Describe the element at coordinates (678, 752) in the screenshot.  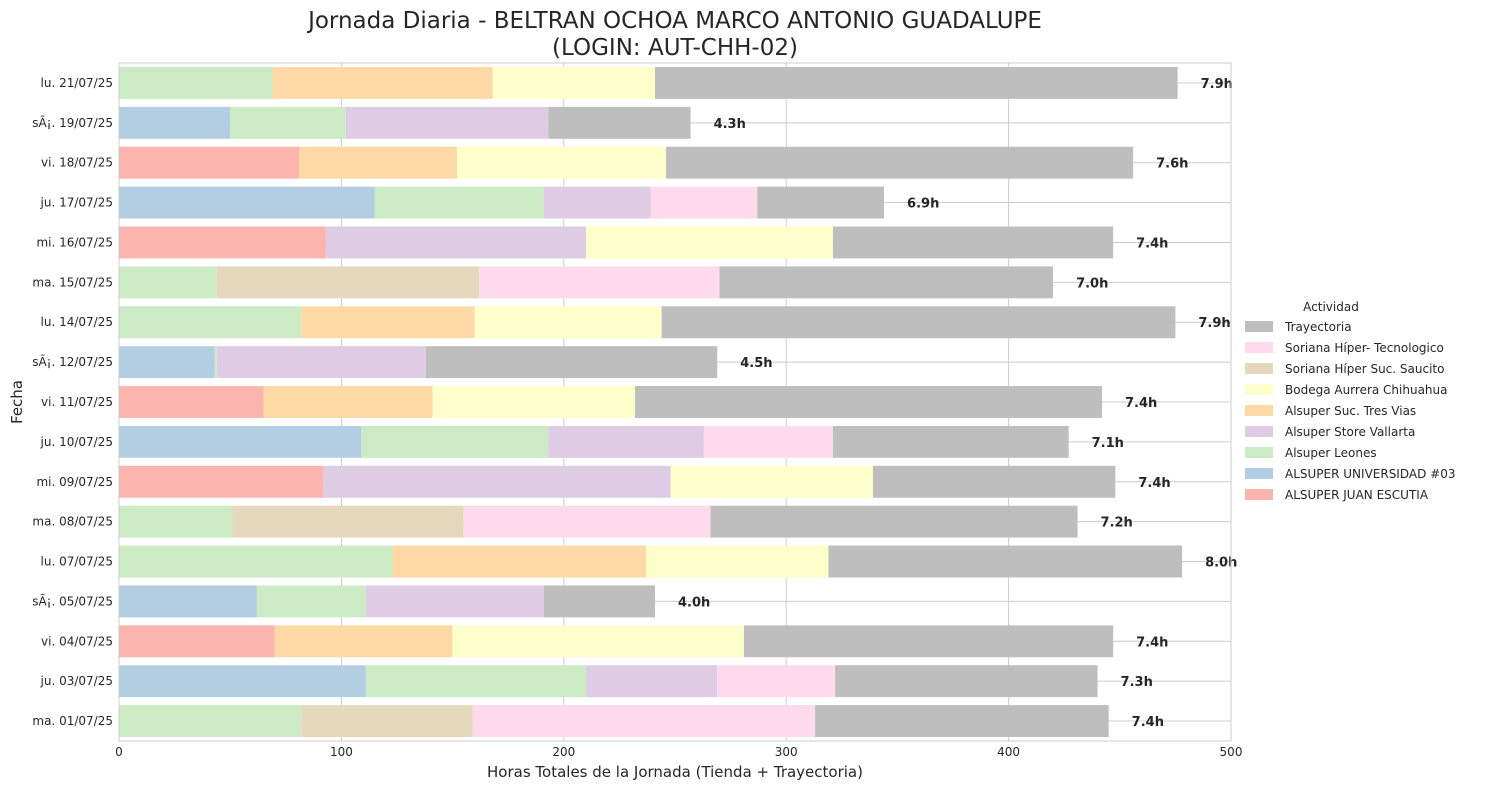
I see `x-tick-layer: 0 100 200 300 400 500` at that location.